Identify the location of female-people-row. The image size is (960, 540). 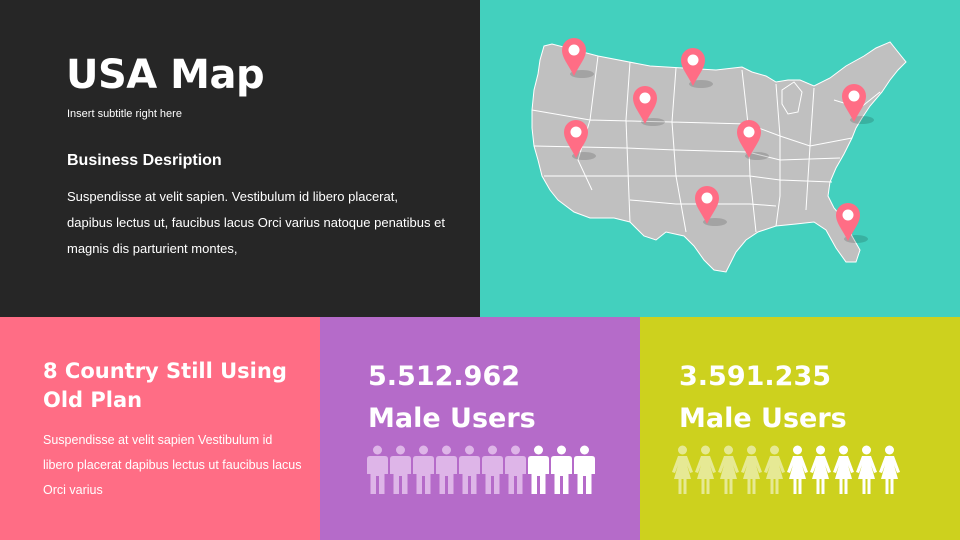
(786, 472).